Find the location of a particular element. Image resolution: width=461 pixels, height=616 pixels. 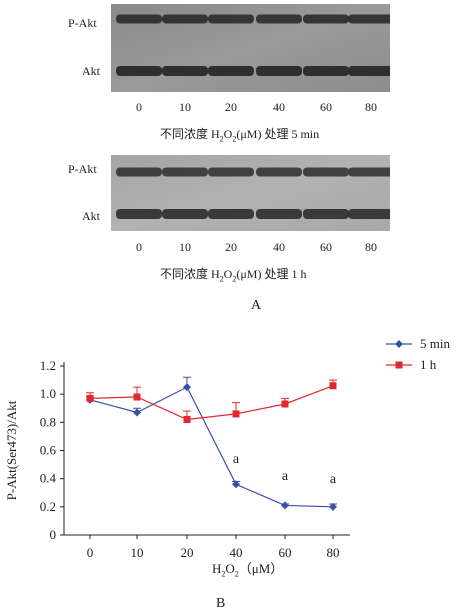

panel-a-label: A is located at coordinates (256, 305).